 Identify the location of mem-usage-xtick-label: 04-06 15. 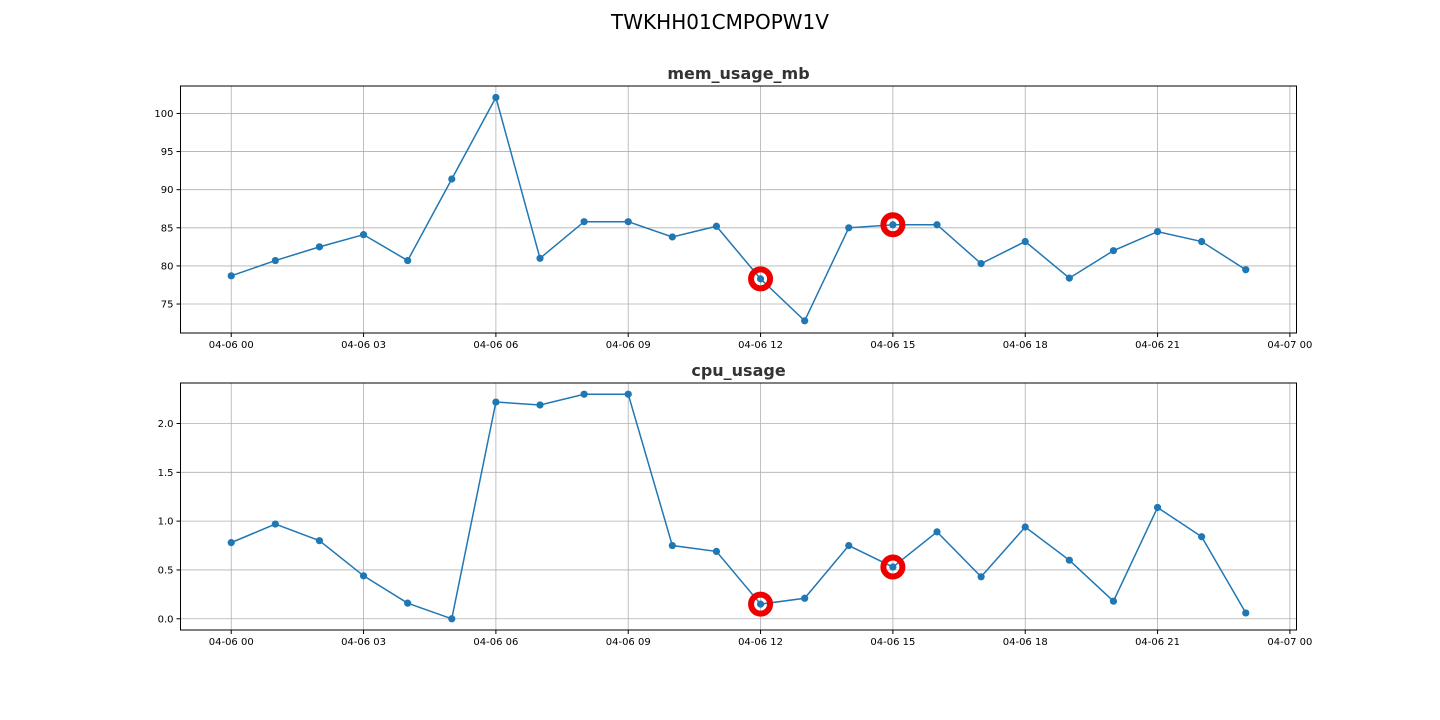
(892, 345).